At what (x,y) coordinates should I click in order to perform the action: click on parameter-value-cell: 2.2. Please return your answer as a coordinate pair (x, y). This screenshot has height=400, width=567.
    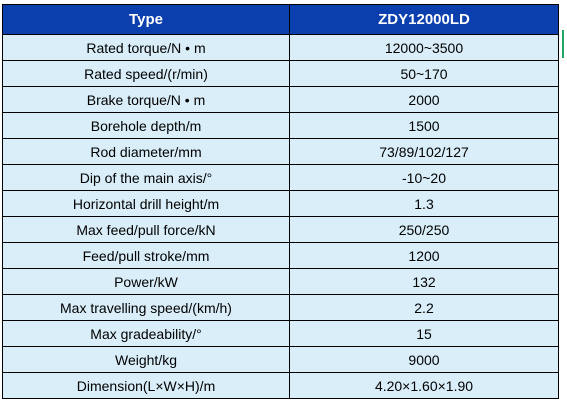
    Looking at the image, I should click on (424, 307).